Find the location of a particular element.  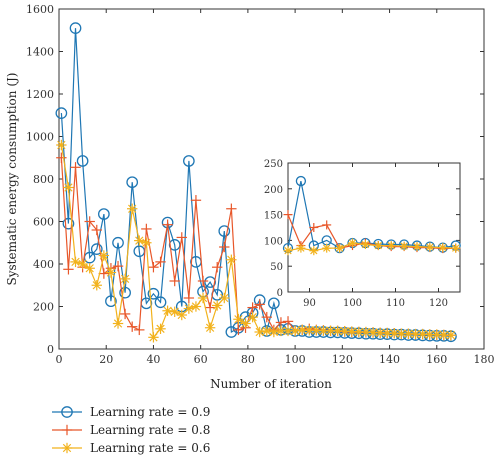

legend-label: Learning rate = 0.6 is located at coordinates (150, 448).